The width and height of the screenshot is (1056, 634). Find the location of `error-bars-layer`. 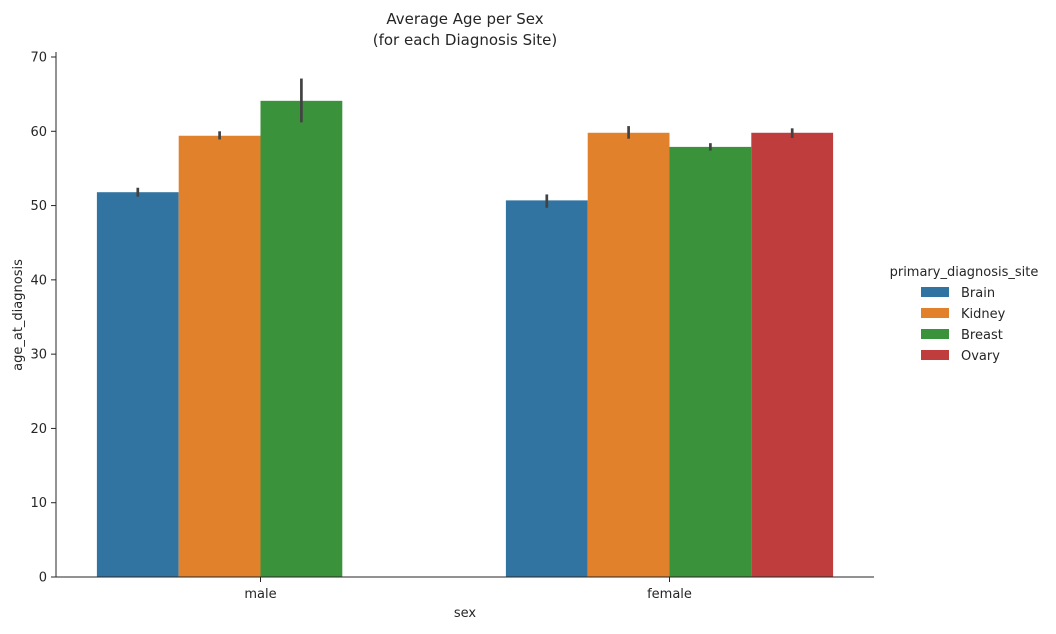

error-bars-layer is located at coordinates (465, 143).